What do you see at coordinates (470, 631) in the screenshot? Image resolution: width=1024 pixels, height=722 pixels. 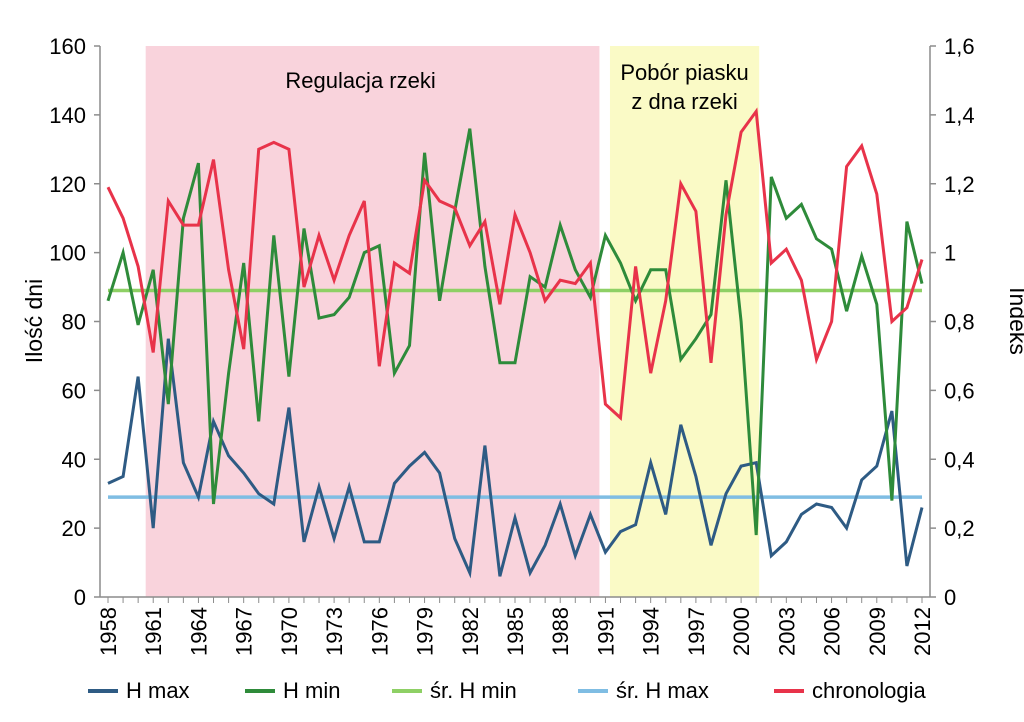 I see `x-tick-label: 1982` at bounding box center [470, 631].